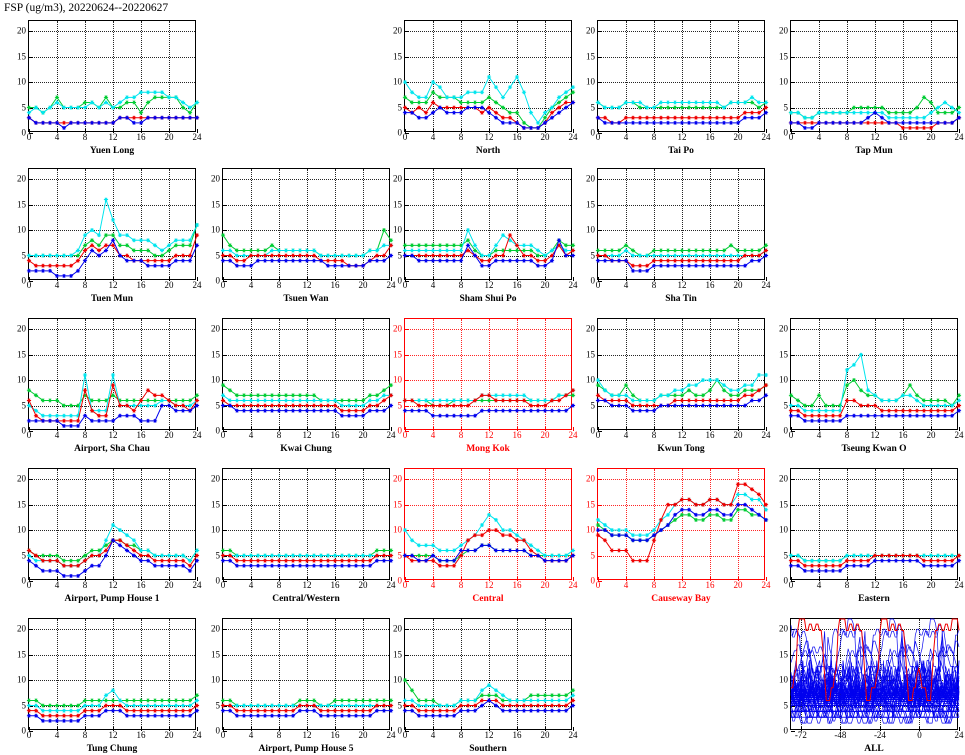  I want to click on panel-central-western: 0 5 10 15 20 0 4 8 12 16 20 24 Central/Western, so click(303, 536).